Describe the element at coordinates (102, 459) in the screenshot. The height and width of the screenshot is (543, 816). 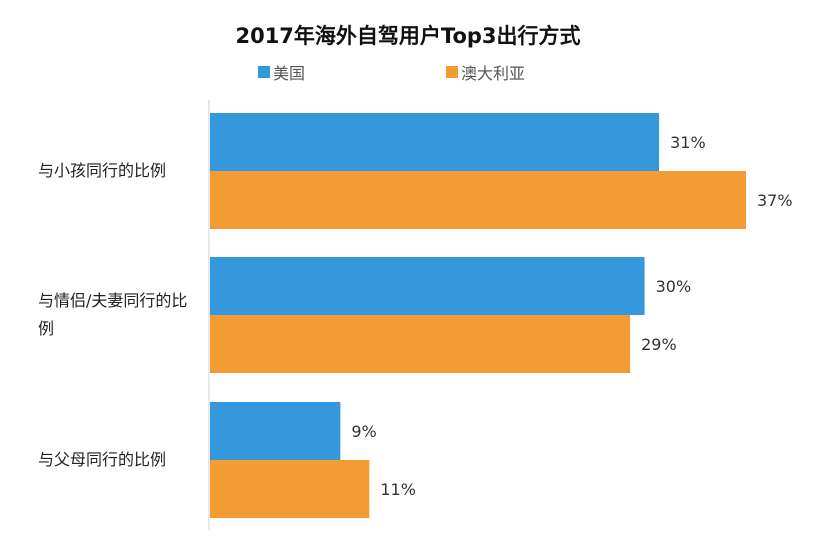
I see `category-label: 与父母同行的比例` at that location.